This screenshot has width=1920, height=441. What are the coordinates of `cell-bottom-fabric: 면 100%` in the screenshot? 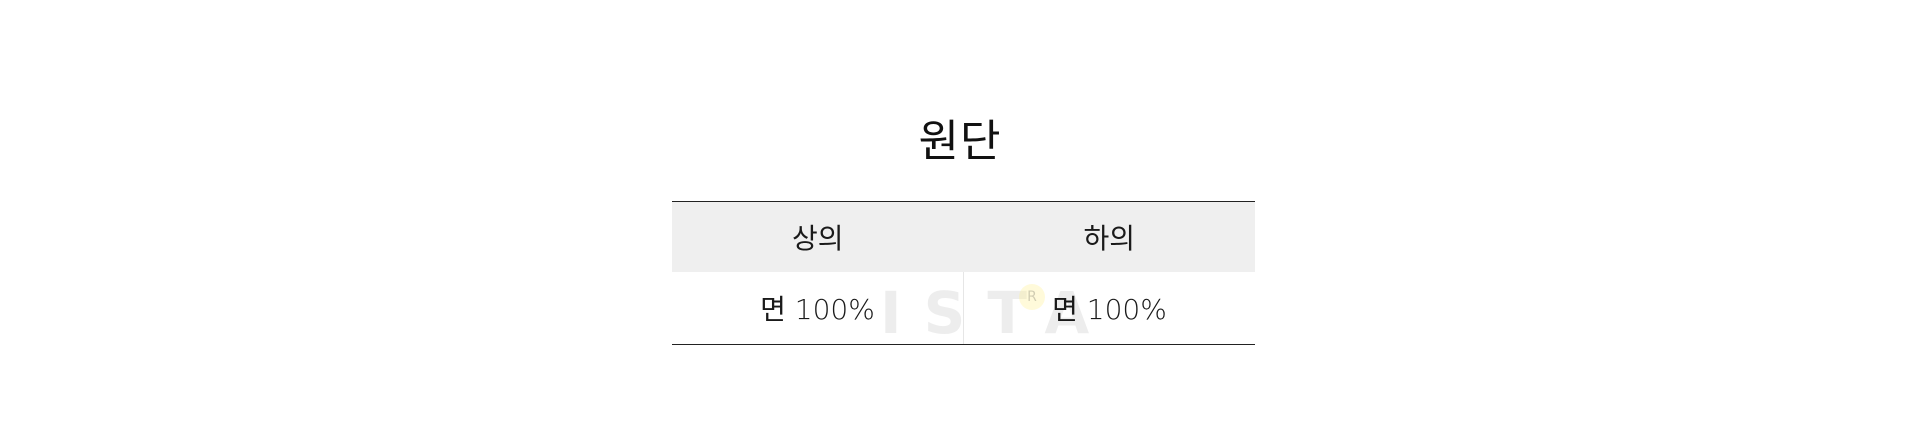 It's located at (1109, 309).